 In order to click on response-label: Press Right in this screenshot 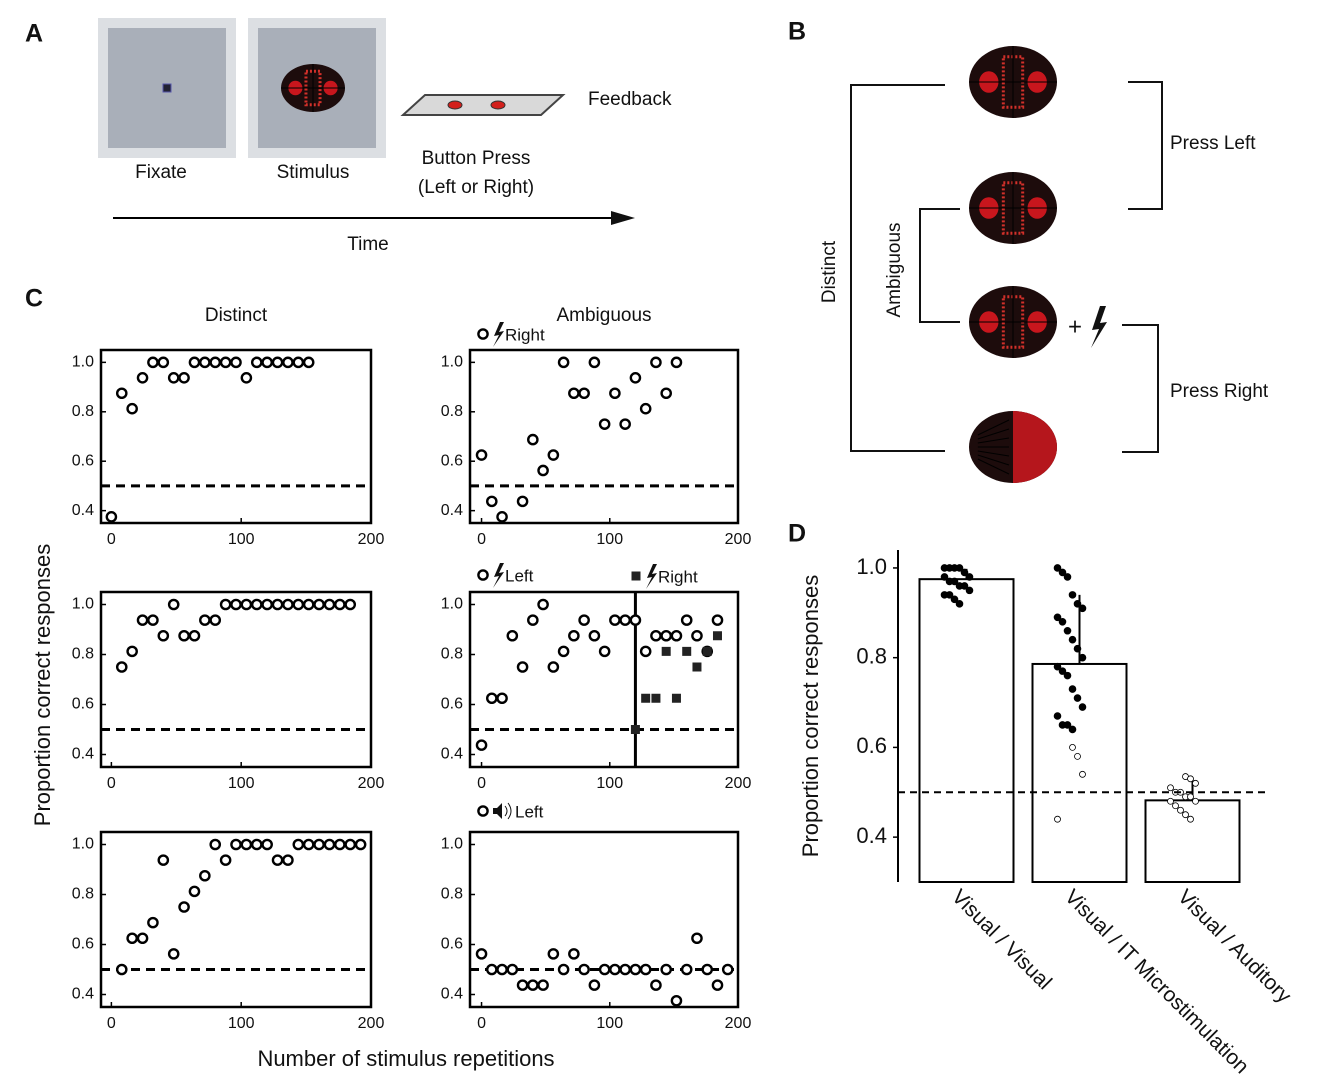, I will do `click(1219, 391)`.